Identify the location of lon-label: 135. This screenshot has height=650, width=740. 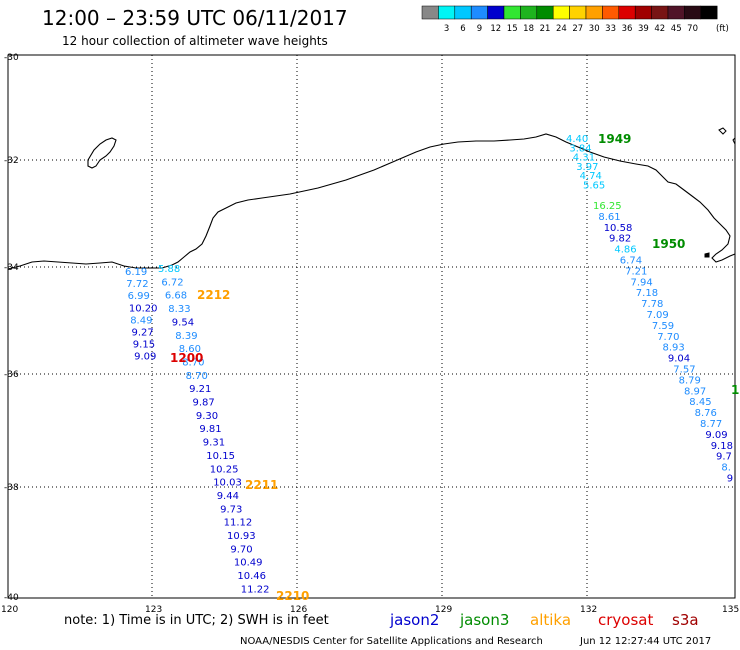
(730, 610).